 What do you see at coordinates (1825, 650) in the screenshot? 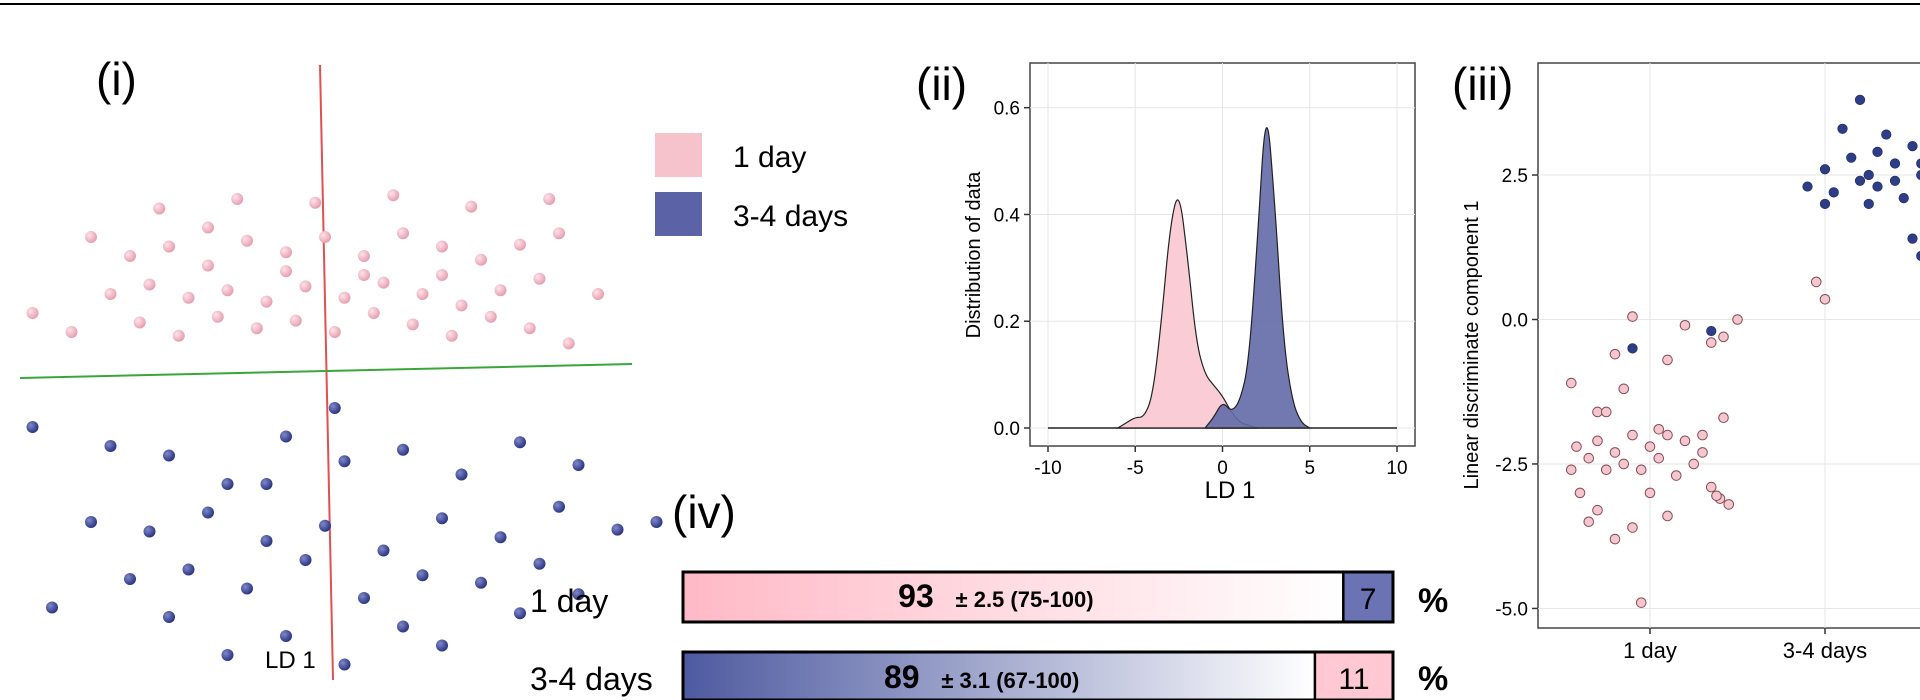
I see `panel-iii-xtick-label: 3-4 days` at bounding box center [1825, 650].